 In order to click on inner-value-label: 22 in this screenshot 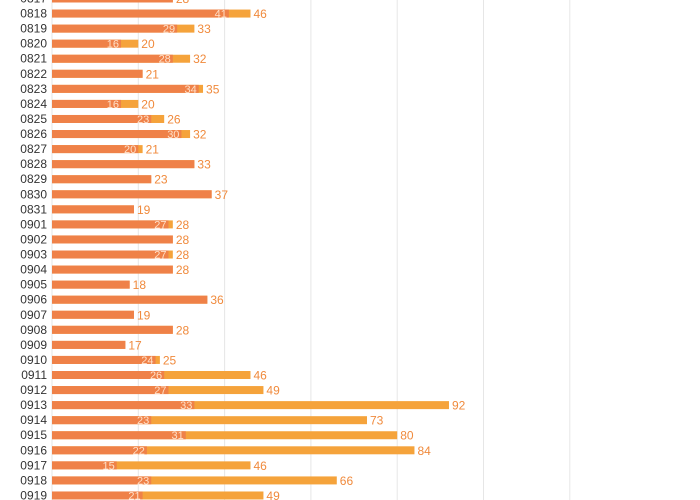, I will do `click(139, 451)`.